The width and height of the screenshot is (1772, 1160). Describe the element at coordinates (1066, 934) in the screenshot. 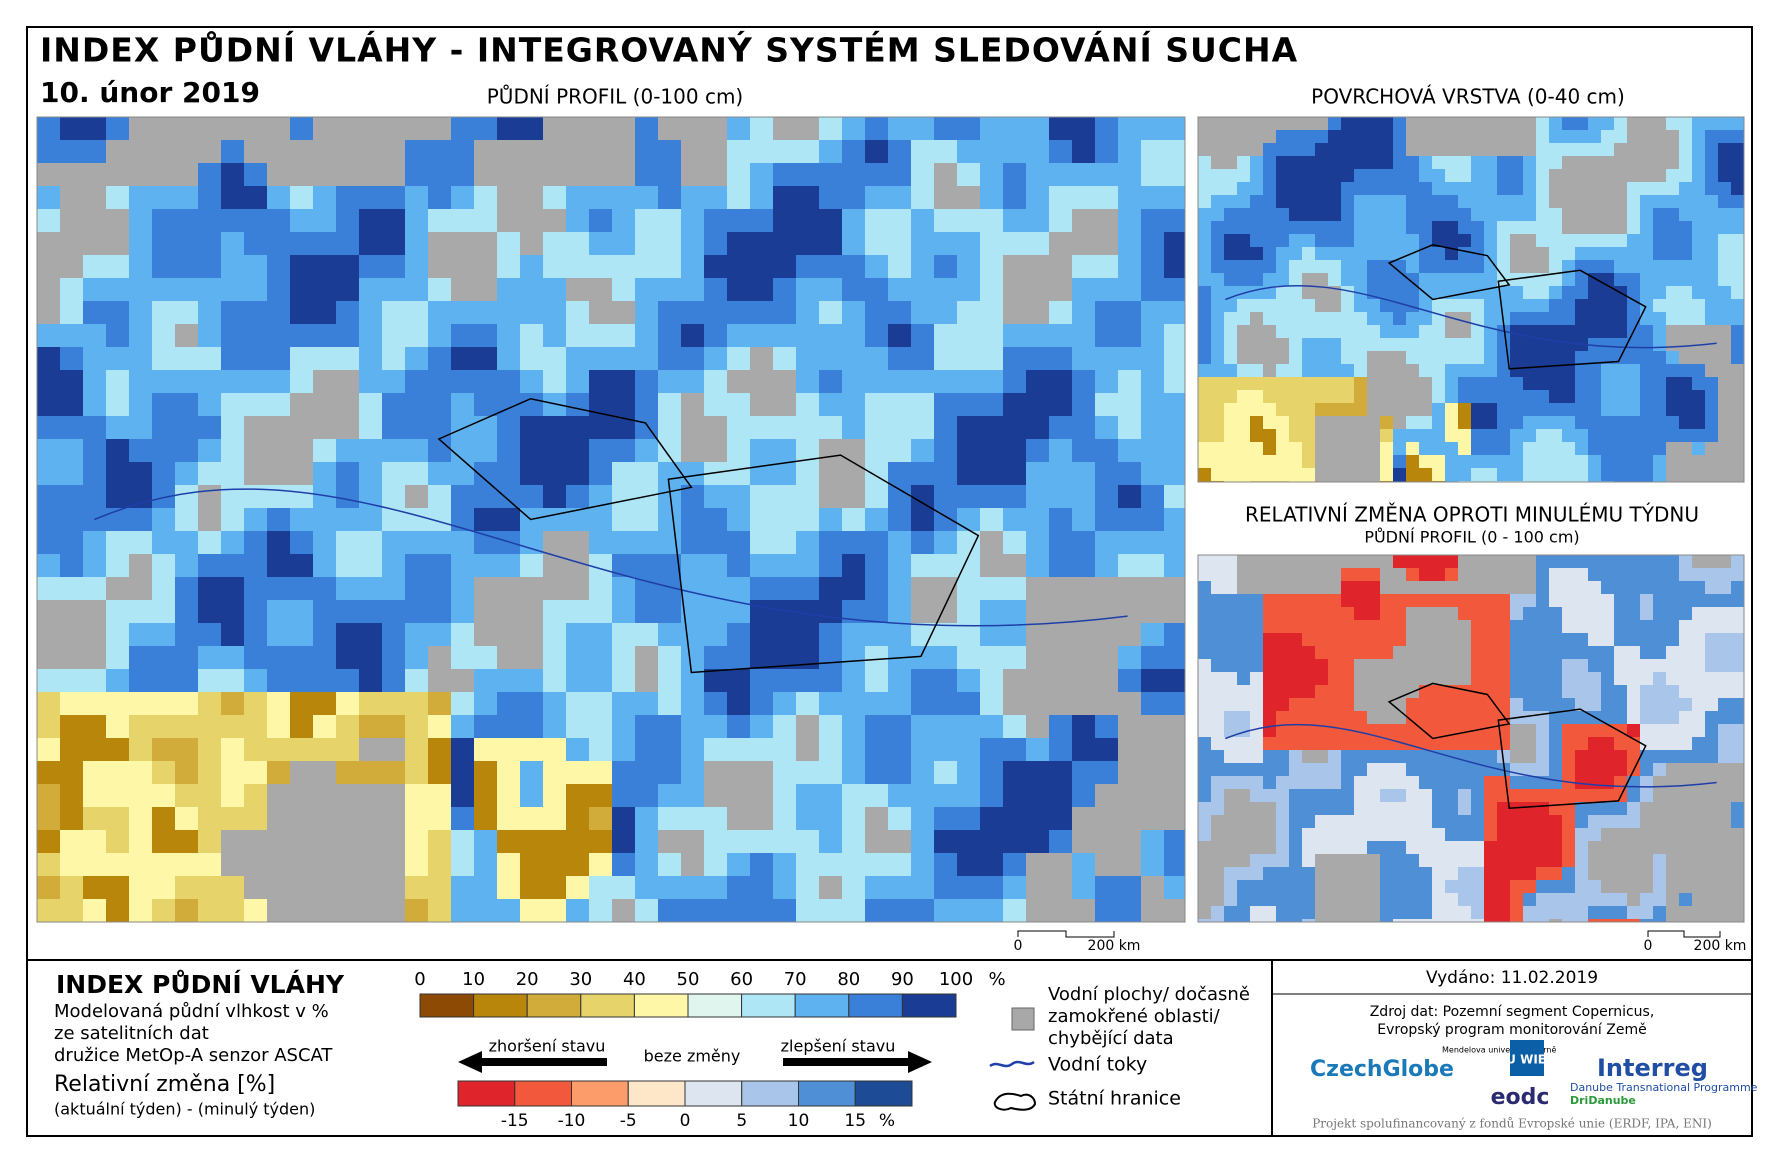

I see `scale-line` at that location.